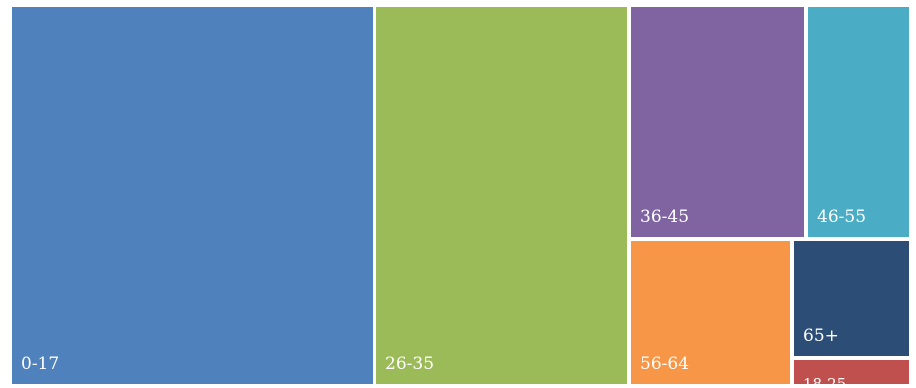 The image size is (916, 388). Describe the element at coordinates (710, 312) in the screenshot. I see `treemap-tile-56-64: 56-64` at that location.